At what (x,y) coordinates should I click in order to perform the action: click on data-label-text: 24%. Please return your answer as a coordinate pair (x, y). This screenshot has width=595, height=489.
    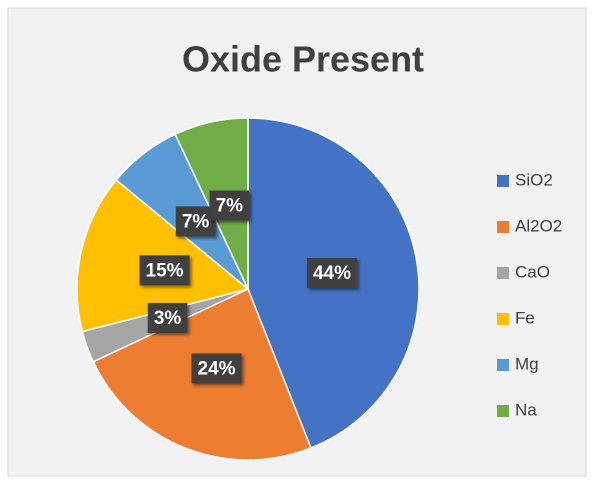
    Looking at the image, I should click on (217, 369).